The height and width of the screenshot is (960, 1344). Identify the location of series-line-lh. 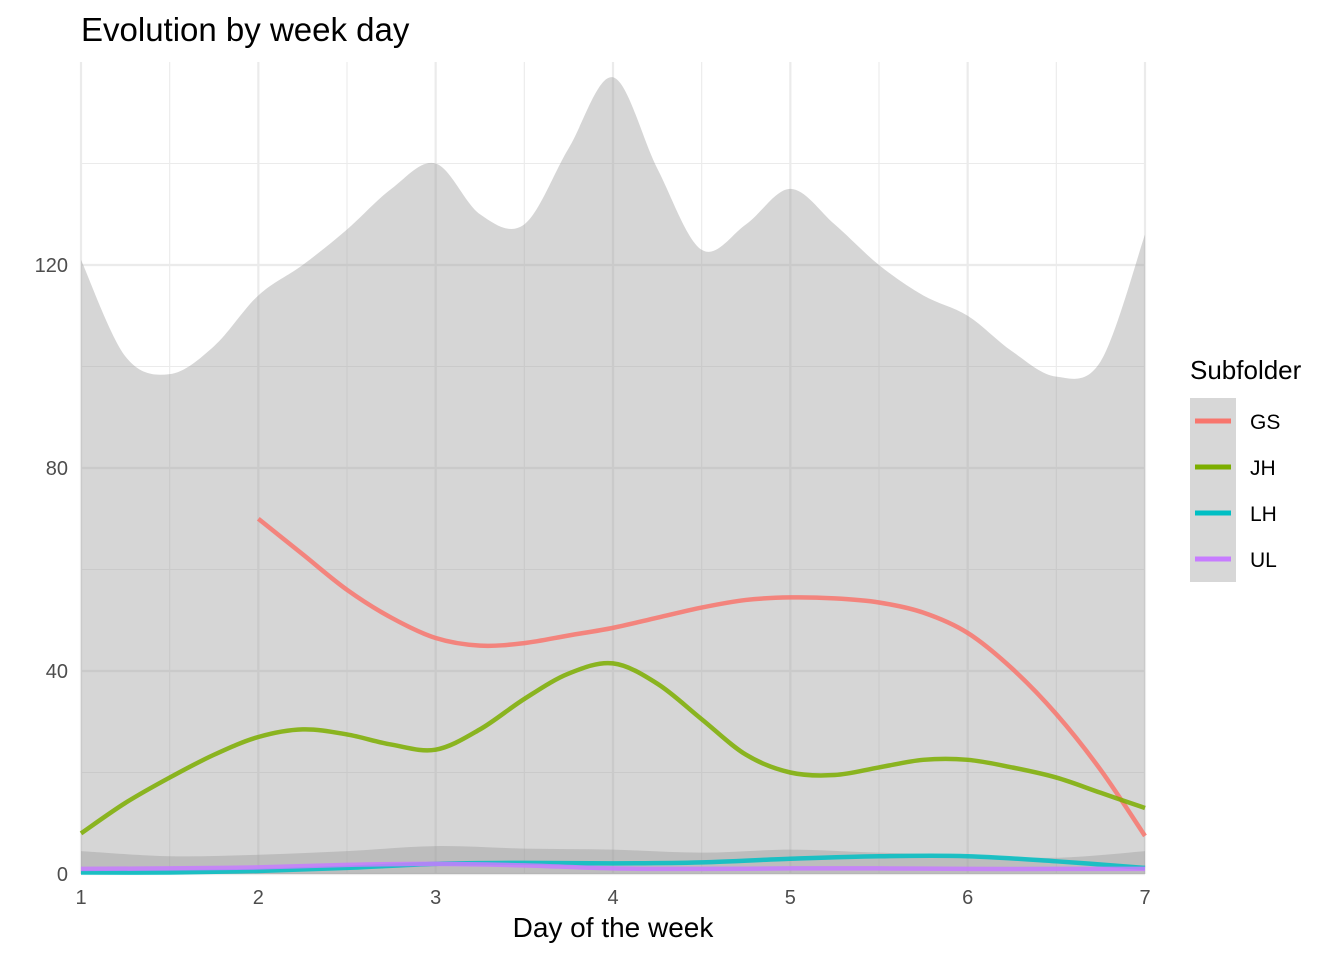
(613, 864).